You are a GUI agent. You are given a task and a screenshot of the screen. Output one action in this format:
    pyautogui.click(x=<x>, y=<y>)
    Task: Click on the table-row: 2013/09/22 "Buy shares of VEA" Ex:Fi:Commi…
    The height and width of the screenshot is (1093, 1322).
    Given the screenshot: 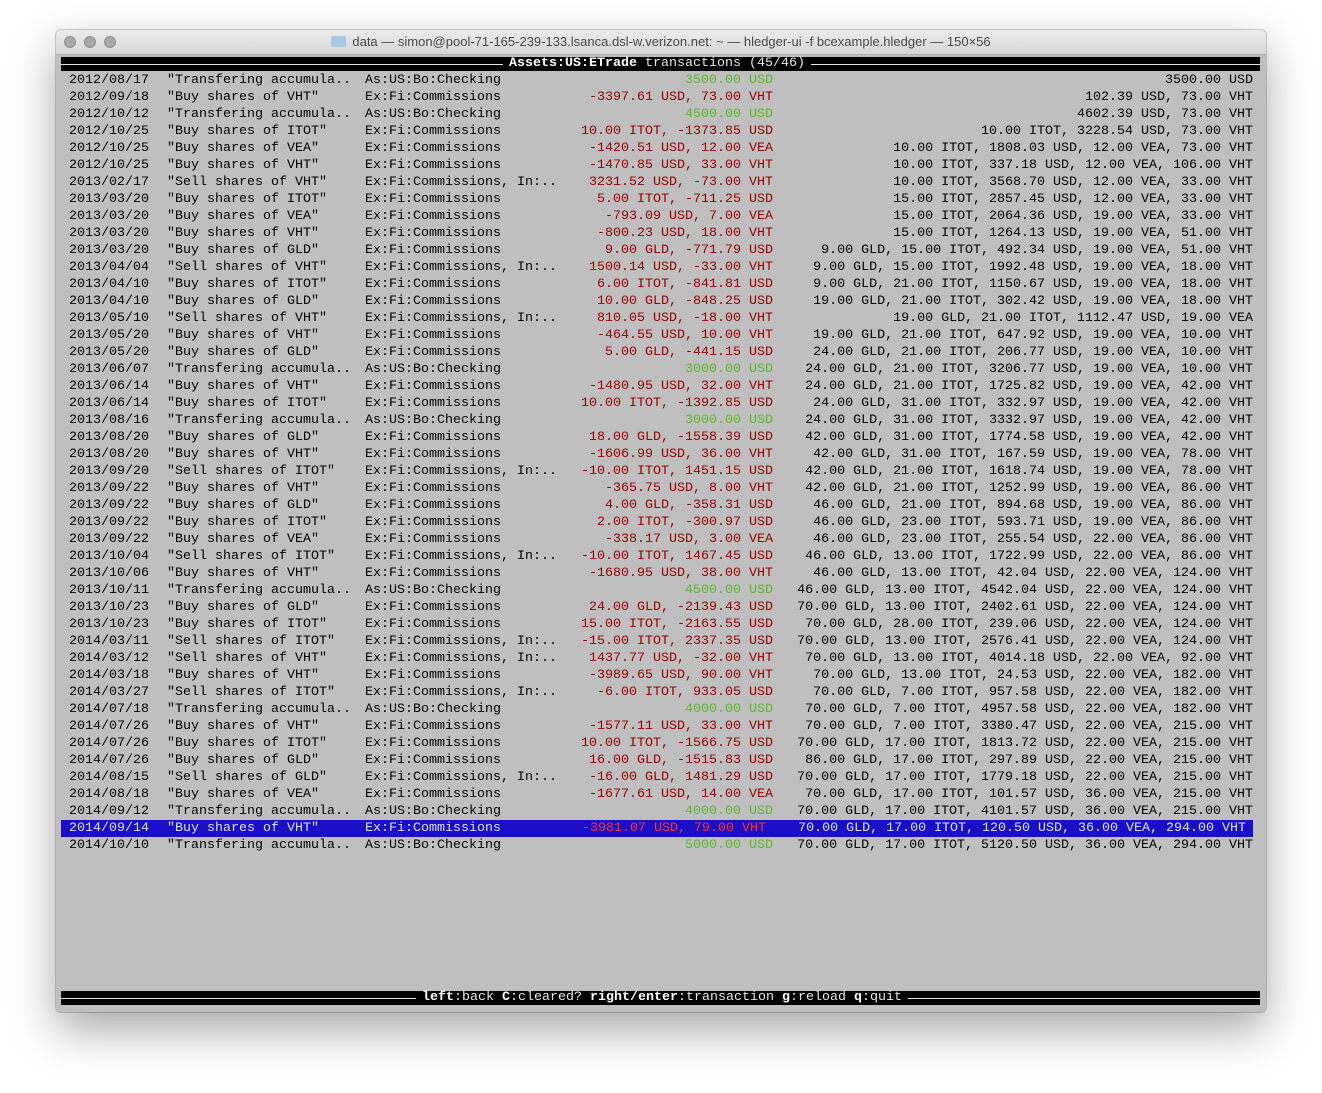 What is the action you would take?
    pyautogui.click(x=660, y=539)
    